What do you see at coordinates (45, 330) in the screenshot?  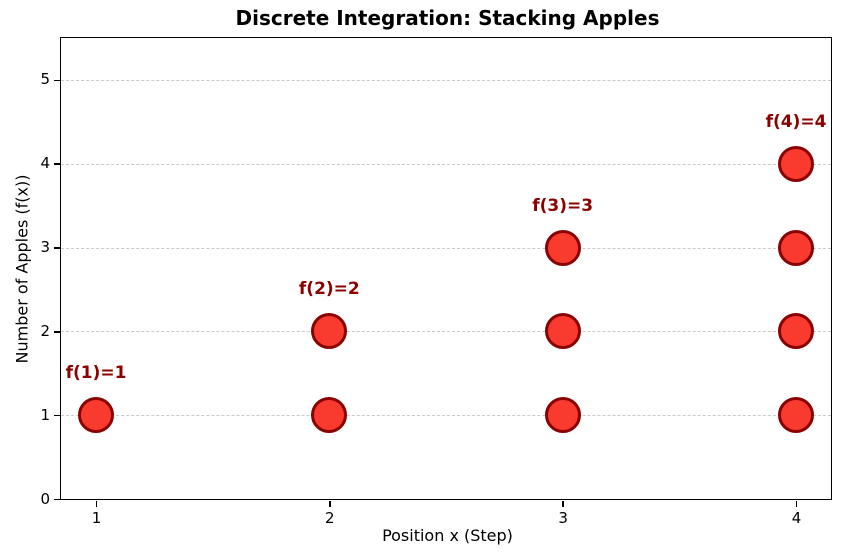 I see `y-tick-label: 2` at bounding box center [45, 330].